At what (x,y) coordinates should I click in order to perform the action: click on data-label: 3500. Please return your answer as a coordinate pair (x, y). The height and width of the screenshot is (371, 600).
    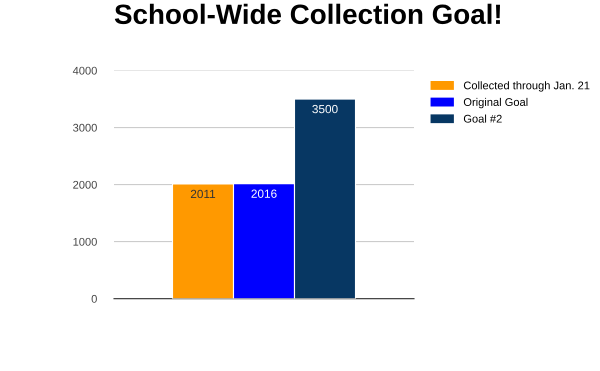
    Looking at the image, I should click on (325, 109).